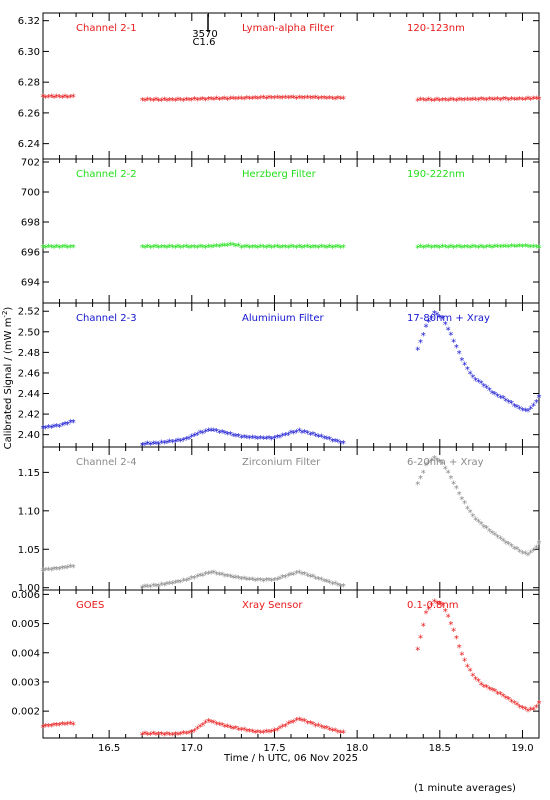  Describe the element at coordinates (290, 758) in the screenshot. I see `x-axis-label: Time / h UTC, 06 Nov 2025` at that location.